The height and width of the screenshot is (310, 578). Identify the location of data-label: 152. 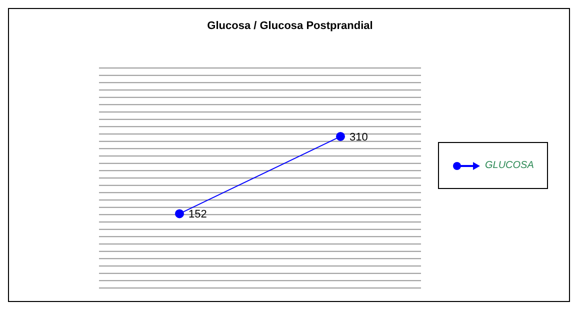
(197, 214).